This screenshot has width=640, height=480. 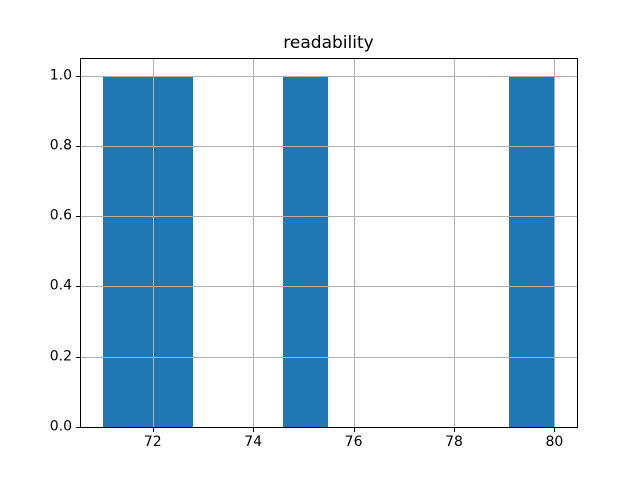 I want to click on chart-title: readability, so click(x=328, y=43).